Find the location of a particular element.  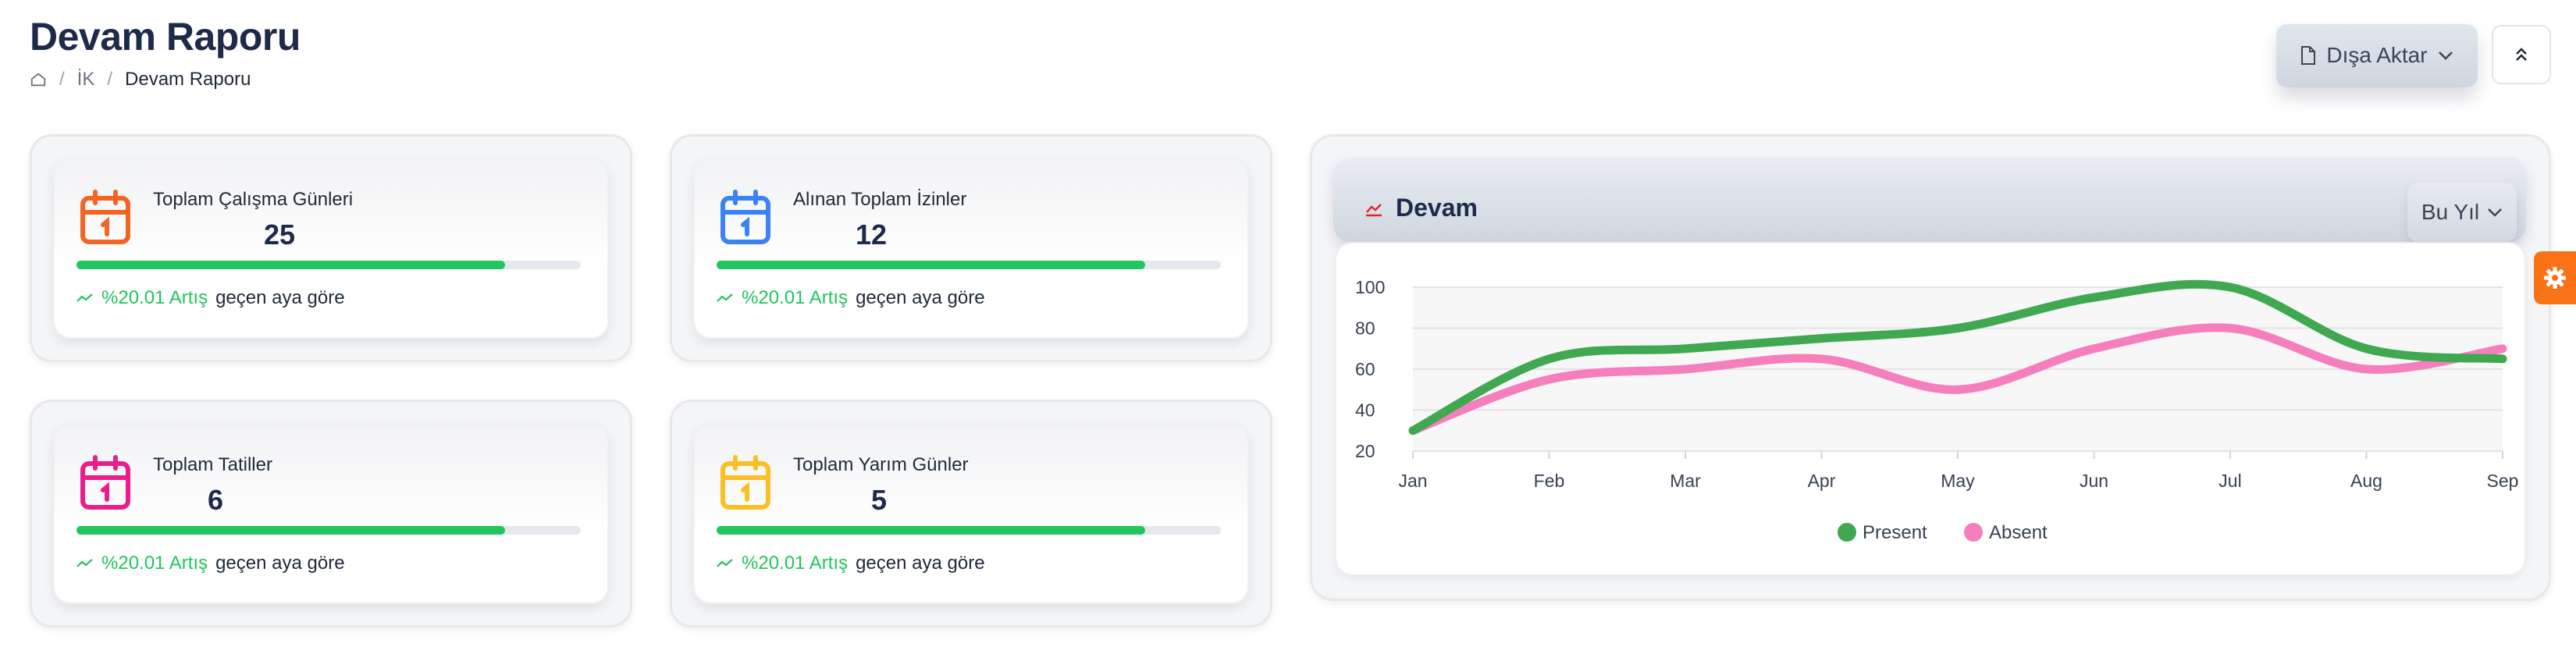

y-tick-label: 40 is located at coordinates (1365, 410).